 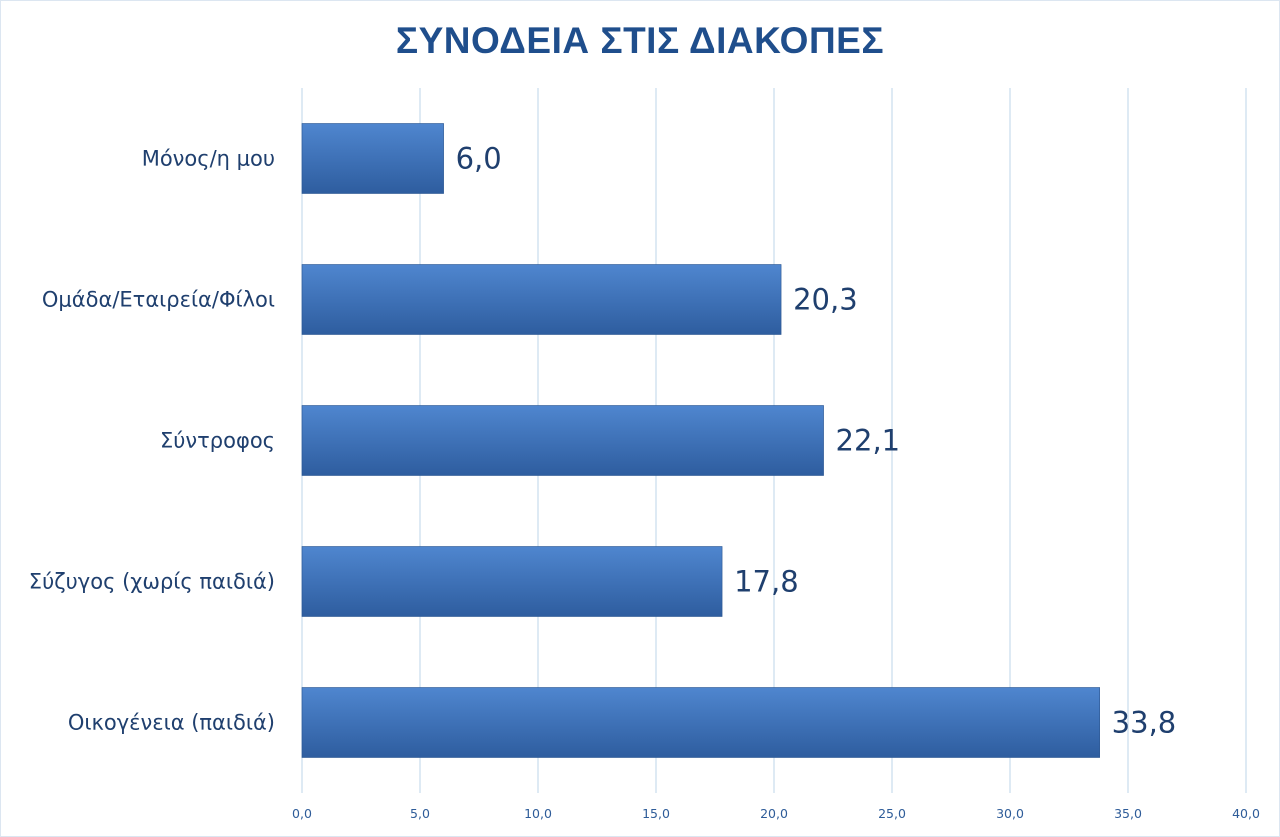 I want to click on value-label: 20,3, so click(x=825, y=300).